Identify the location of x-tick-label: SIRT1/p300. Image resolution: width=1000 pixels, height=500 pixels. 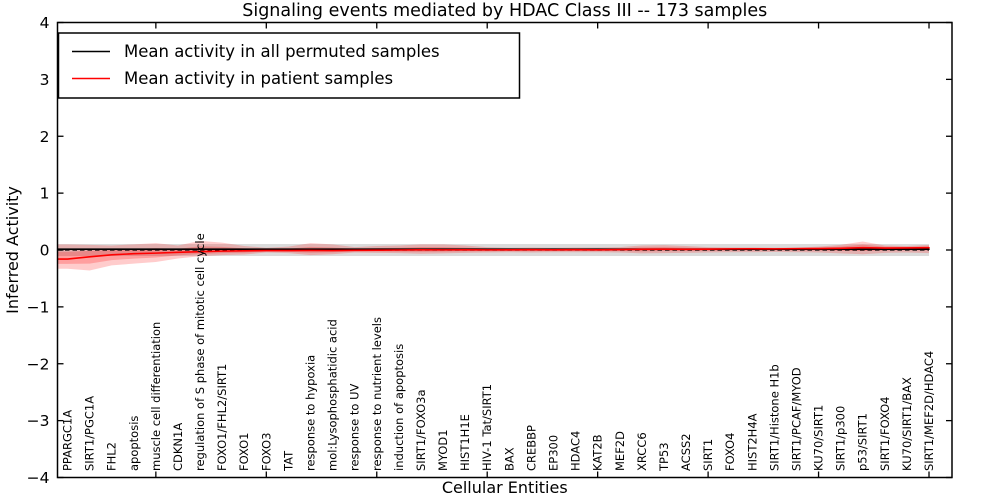
(841, 438).